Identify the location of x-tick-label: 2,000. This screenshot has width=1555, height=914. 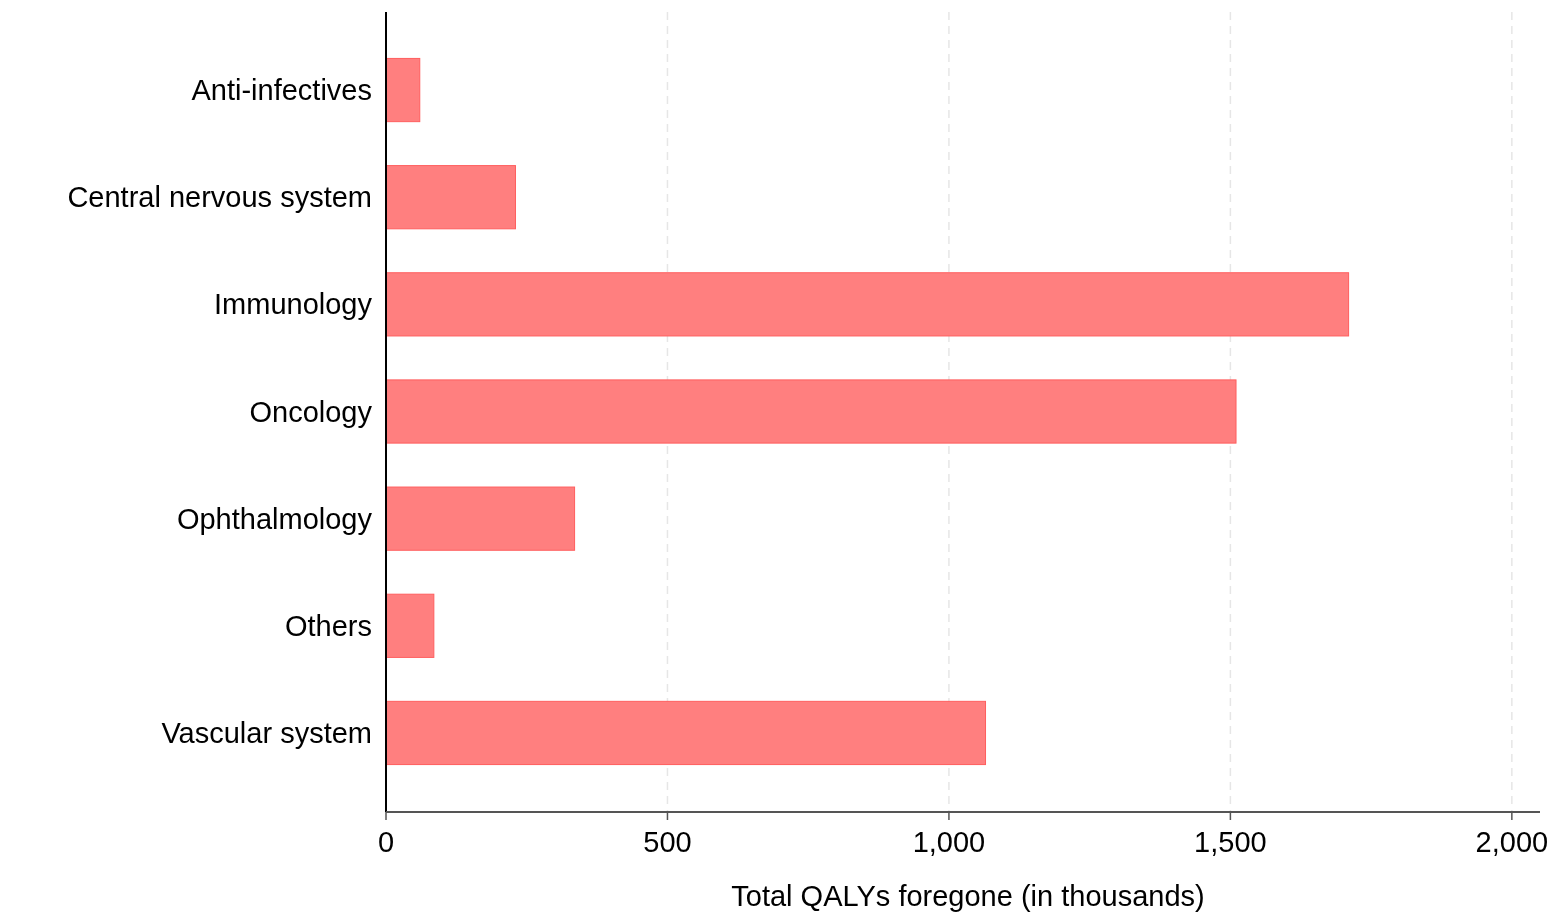
(1512, 842).